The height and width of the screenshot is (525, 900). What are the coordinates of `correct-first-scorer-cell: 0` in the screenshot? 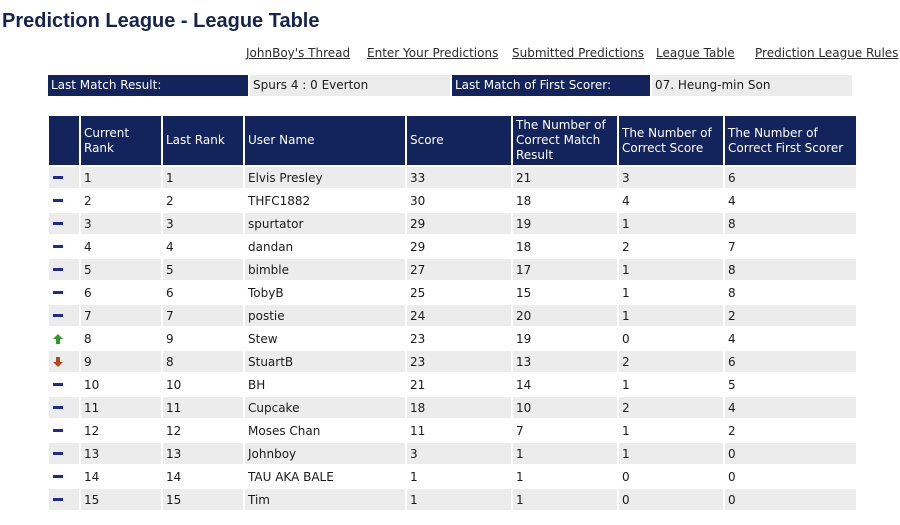 It's located at (790, 453).